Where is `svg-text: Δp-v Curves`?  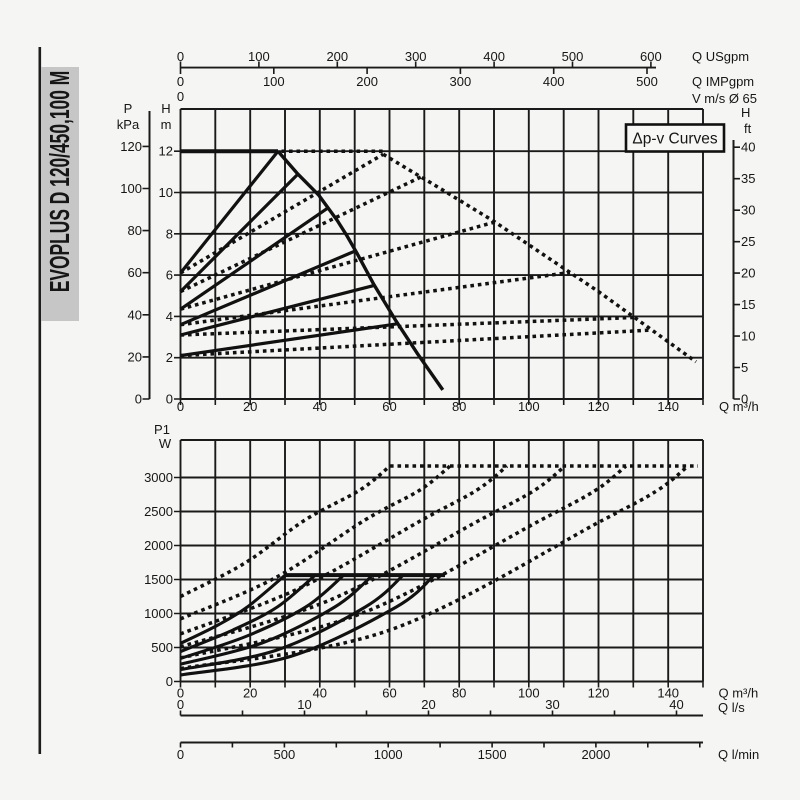 svg-text: Δp-v Curves is located at coordinates (675, 139).